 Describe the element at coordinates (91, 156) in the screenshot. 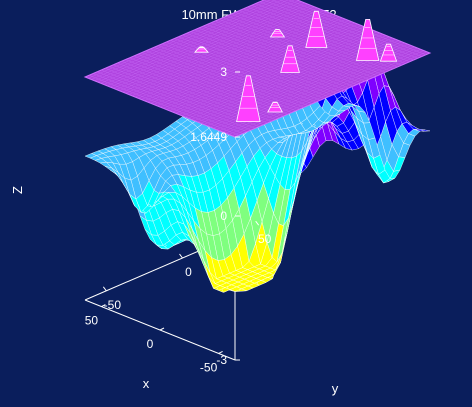

I see `surface-cell` at that location.